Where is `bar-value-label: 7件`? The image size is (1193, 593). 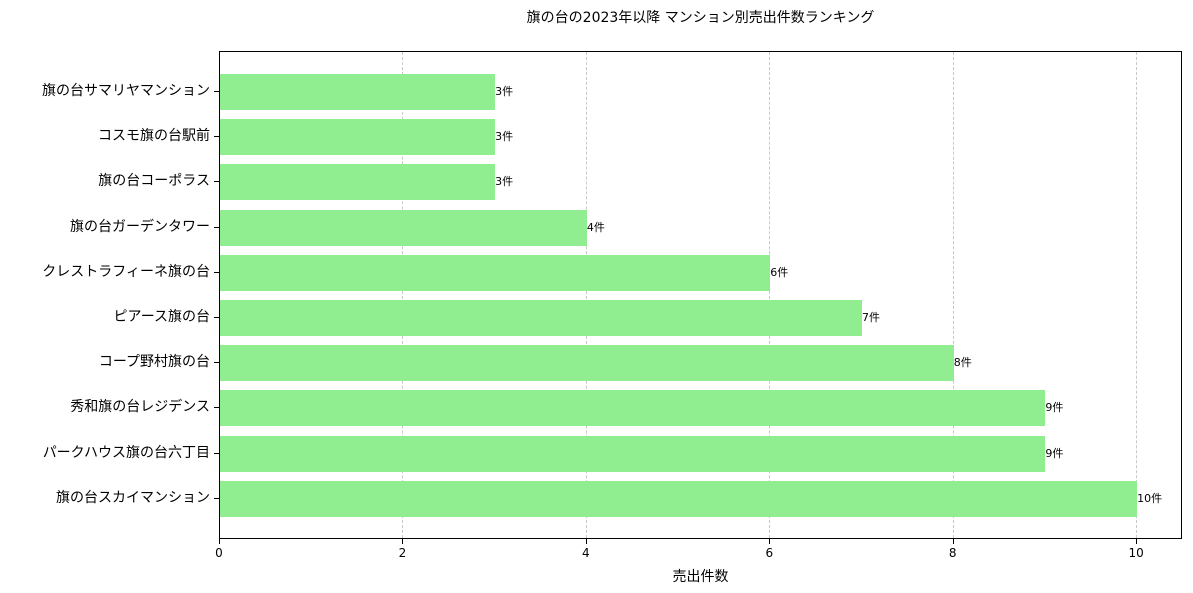 bar-value-label: 7件 is located at coordinates (871, 317).